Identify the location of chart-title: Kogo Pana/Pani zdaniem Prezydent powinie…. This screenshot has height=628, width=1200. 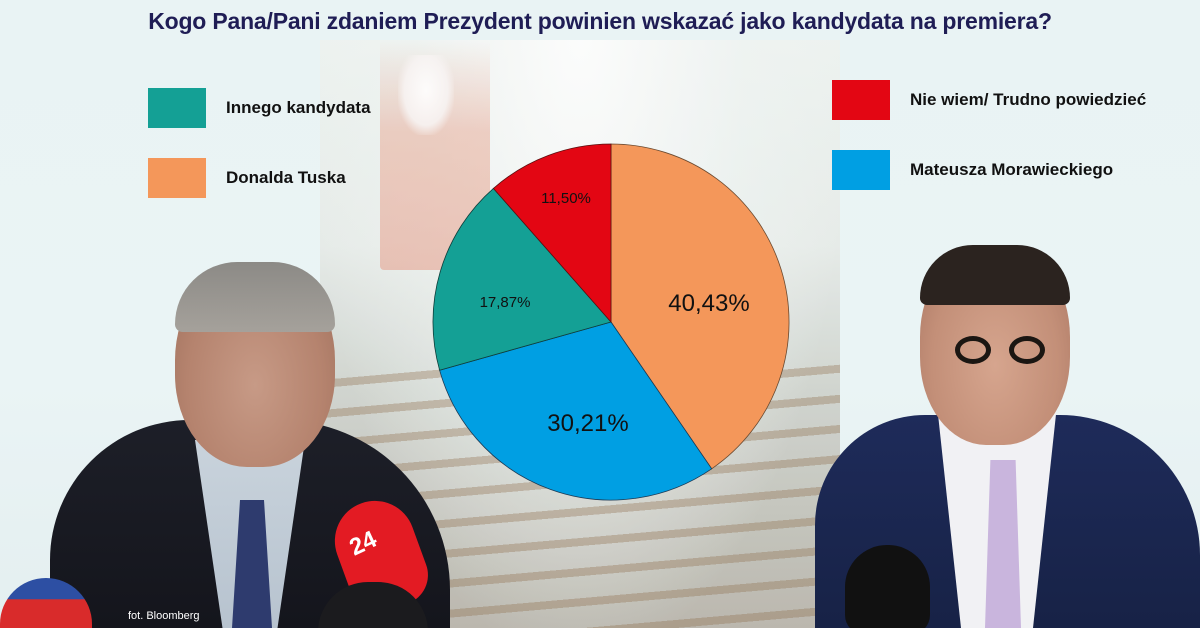
(600, 21).